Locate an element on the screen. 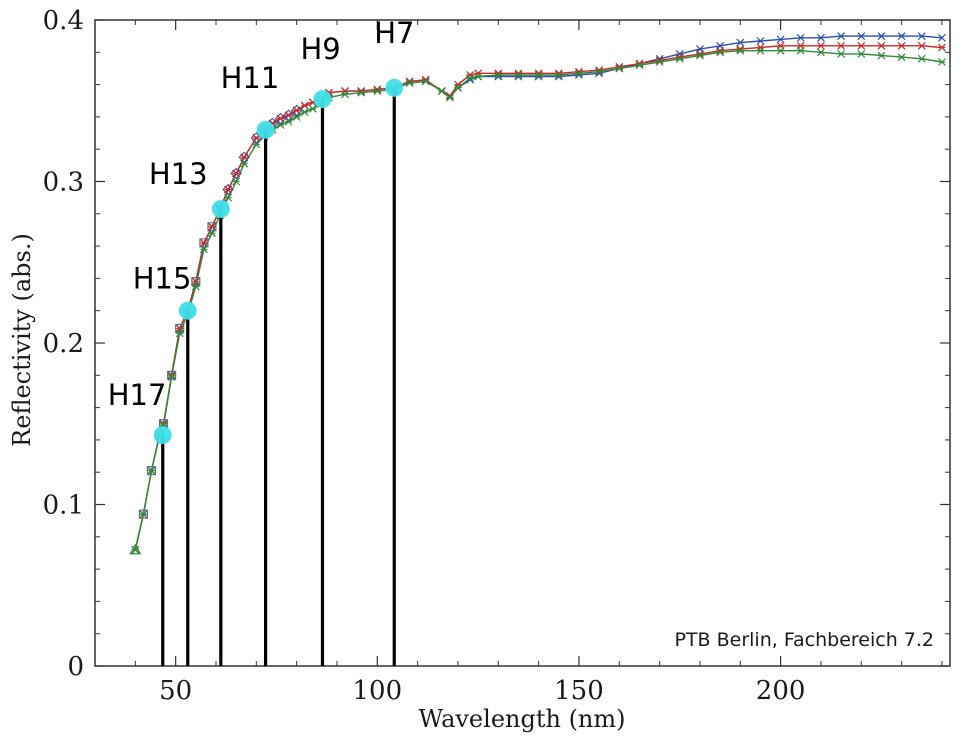 The width and height of the screenshot is (963, 736). triangle-marker is located at coordinates (135, 549).